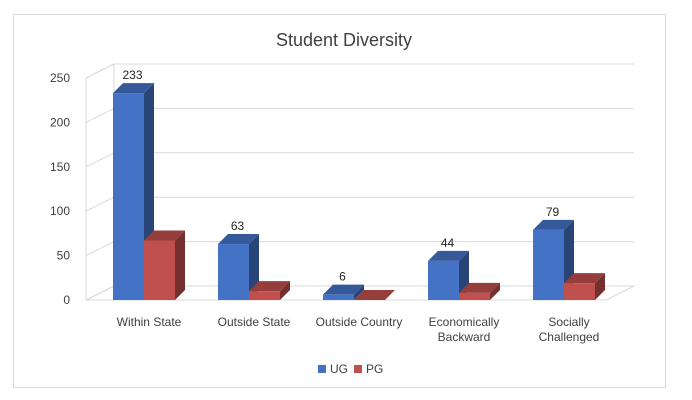 This screenshot has height=400, width=692. I want to click on legend-swatch-pg, so click(358, 369).